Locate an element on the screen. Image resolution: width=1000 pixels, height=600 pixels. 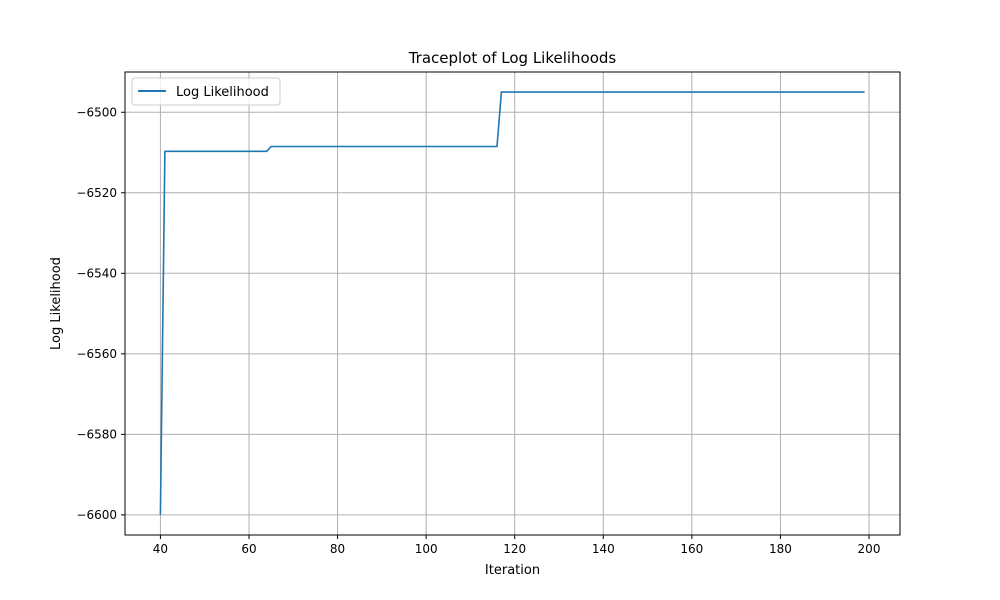
y-tick-label: −6520 is located at coordinates (96, 193).